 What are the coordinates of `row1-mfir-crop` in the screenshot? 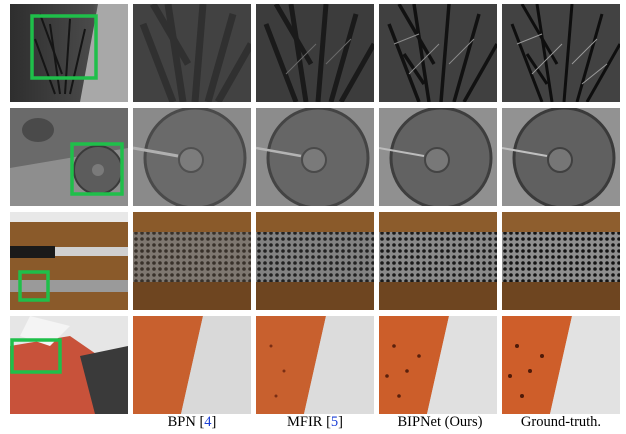 It's located at (315, 53).